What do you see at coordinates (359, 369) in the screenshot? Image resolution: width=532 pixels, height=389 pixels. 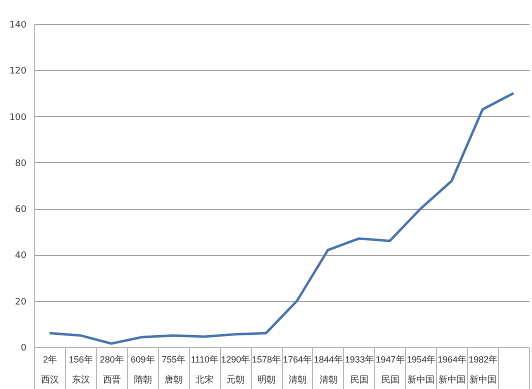 I see `x-tick-label: 1933年民国` at bounding box center [359, 369].